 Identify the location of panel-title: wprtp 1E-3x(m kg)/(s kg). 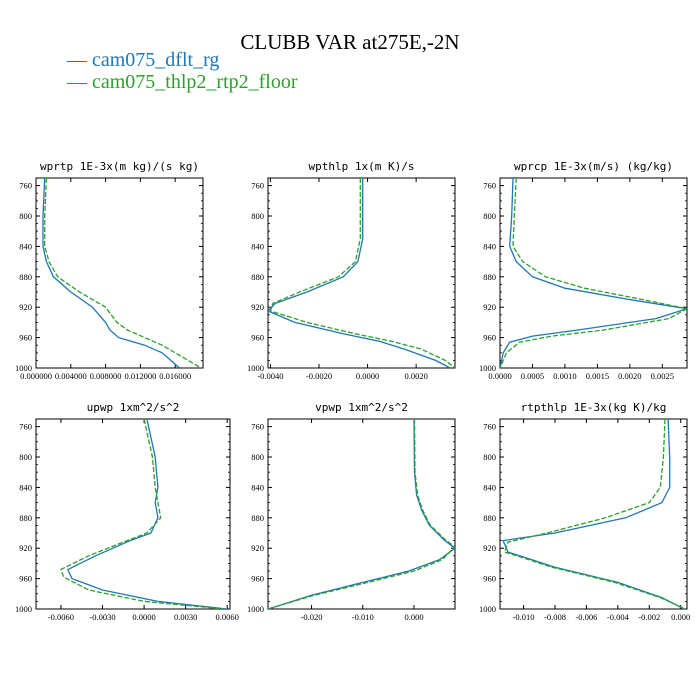
(119, 166).